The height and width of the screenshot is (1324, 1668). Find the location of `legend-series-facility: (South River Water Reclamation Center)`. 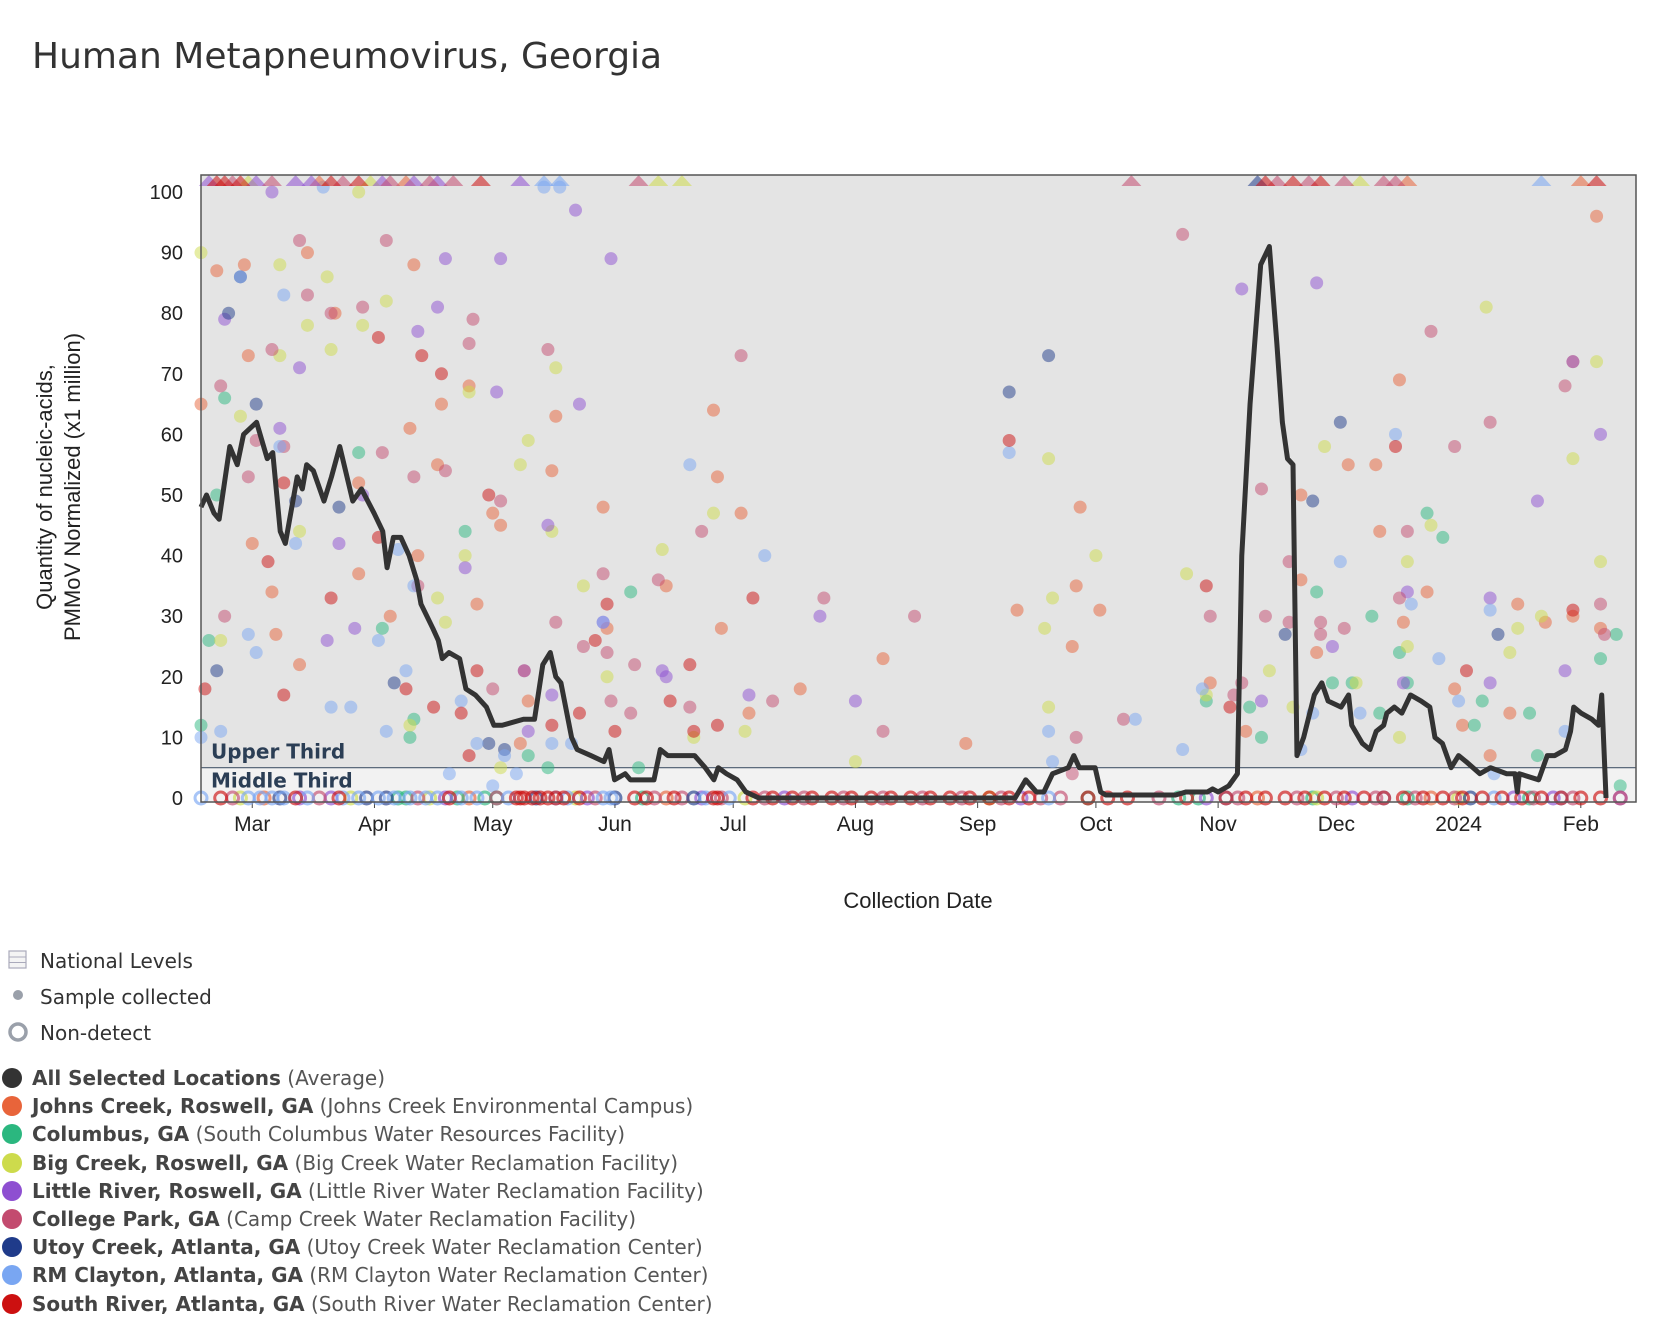

legend-series-facility: (South River Water Reclamation Center) is located at coordinates (508, 1303).